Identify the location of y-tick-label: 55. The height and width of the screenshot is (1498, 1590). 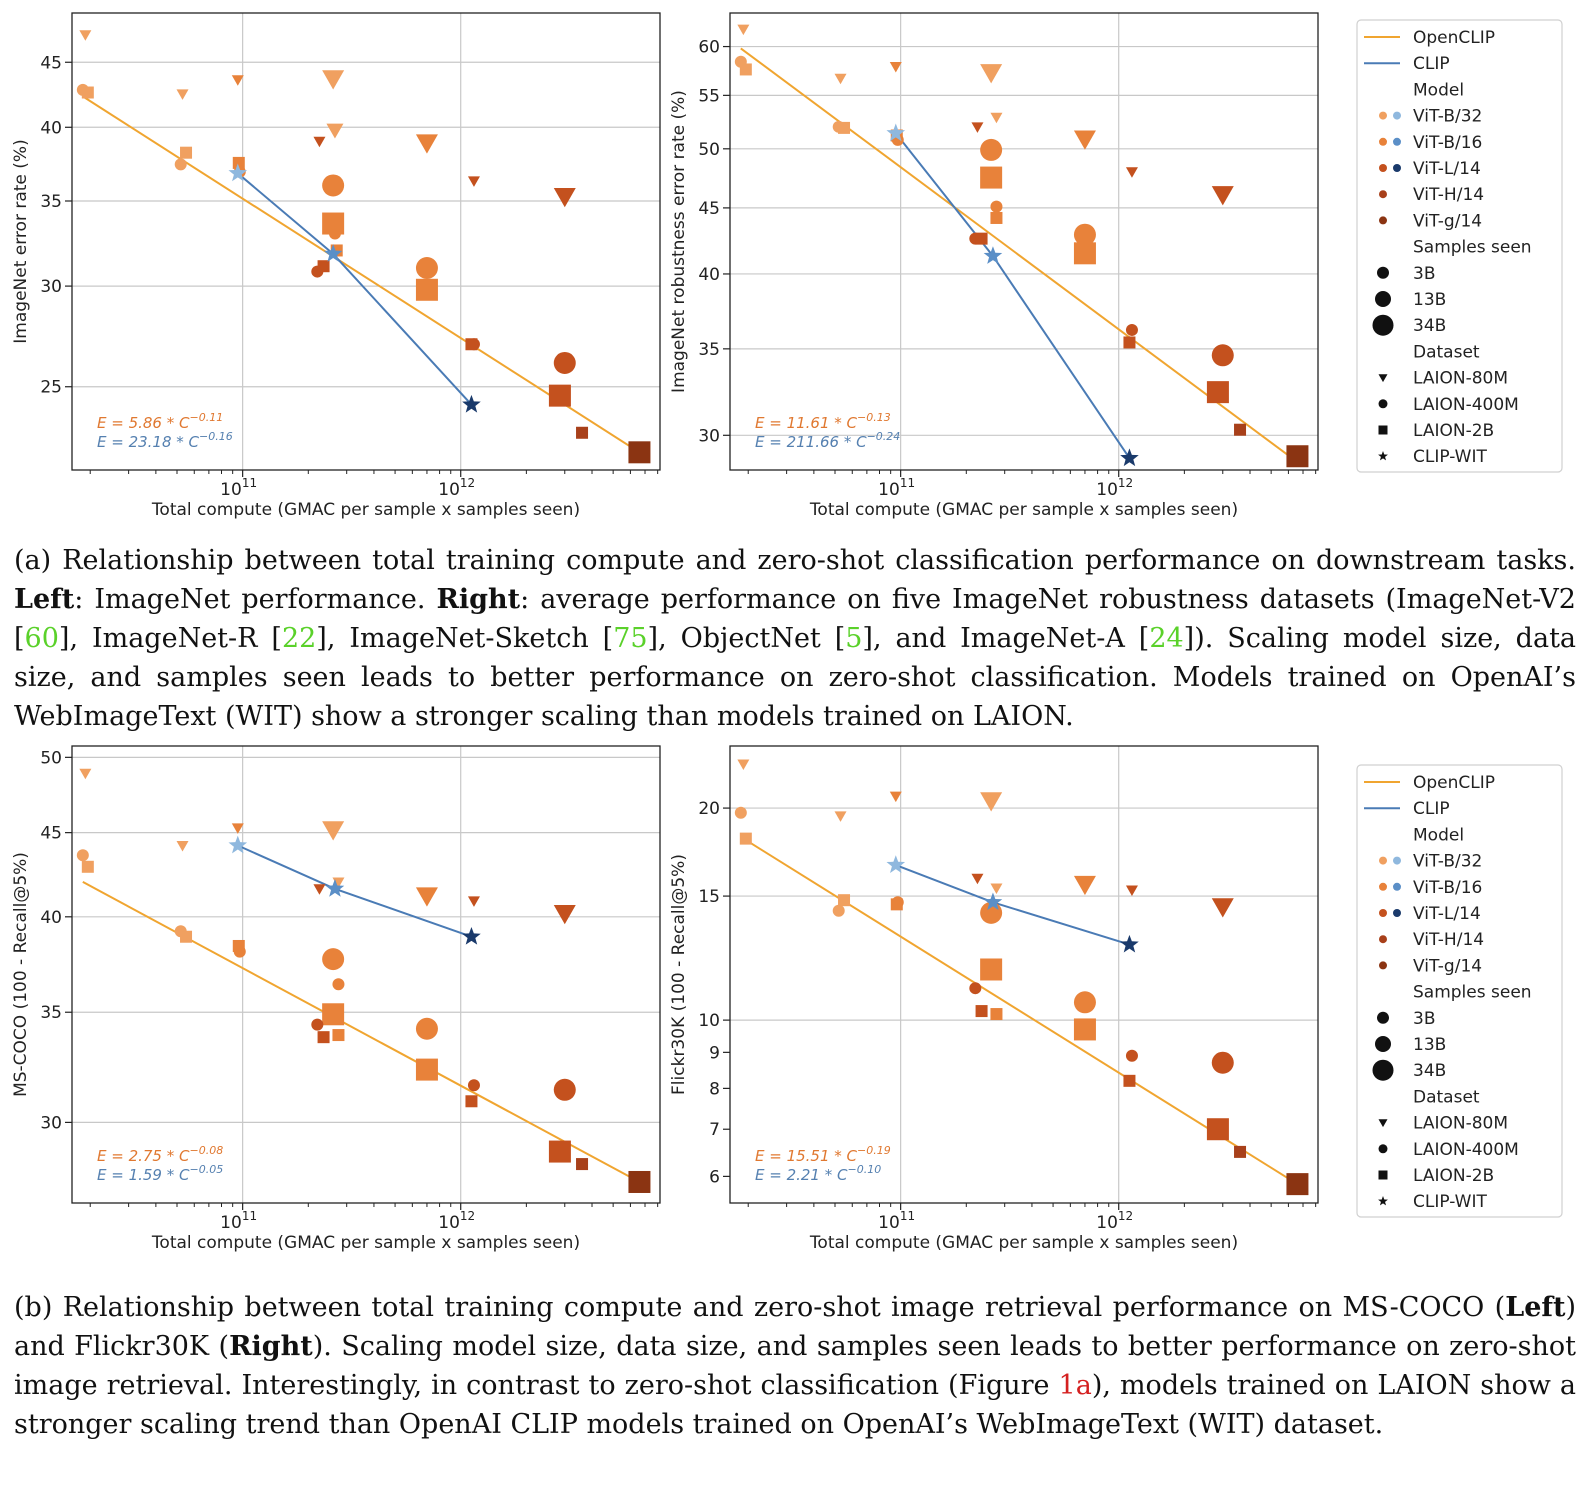
(709, 96).